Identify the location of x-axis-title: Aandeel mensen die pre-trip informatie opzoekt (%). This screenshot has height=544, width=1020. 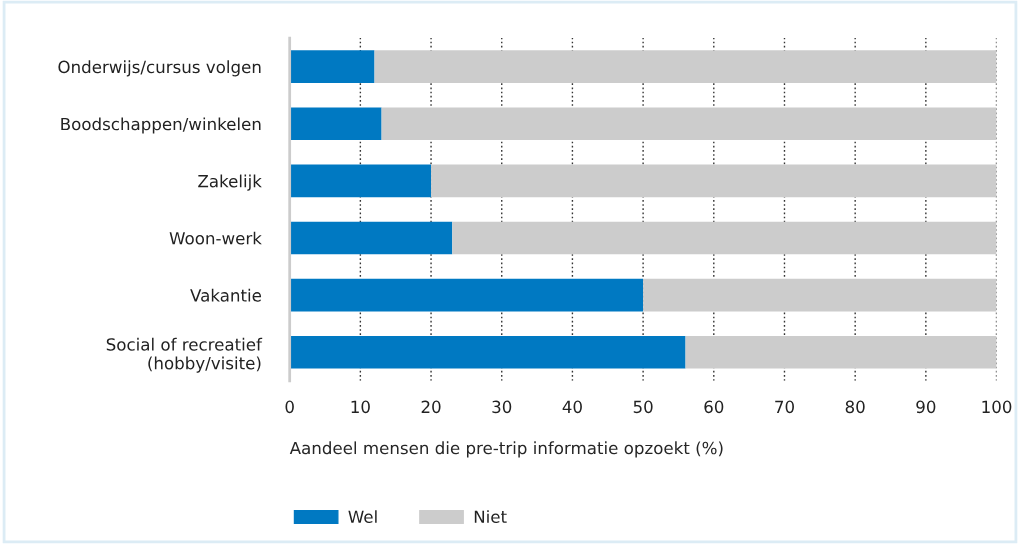
(506, 449).